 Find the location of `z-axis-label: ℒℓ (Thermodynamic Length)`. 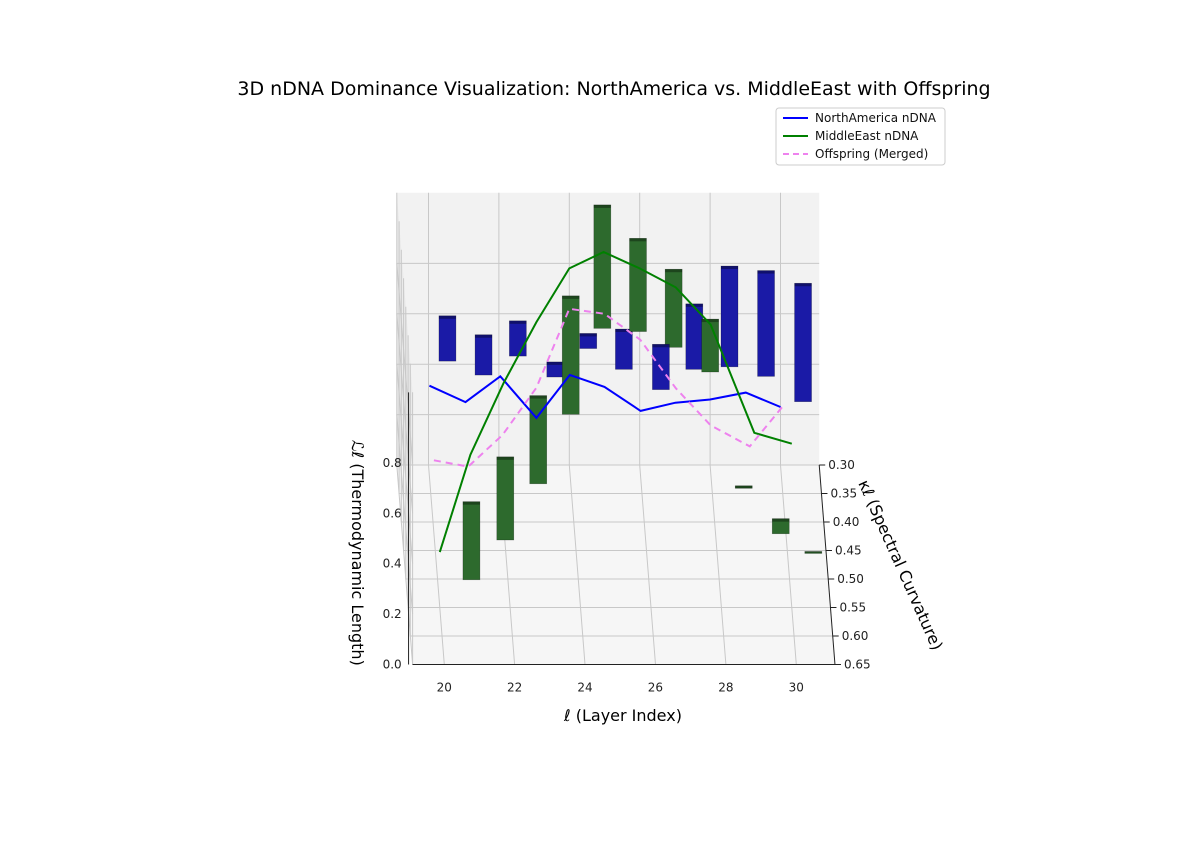

z-axis-label: ℒℓ (Thermodynamic Length) is located at coordinates (357, 553).